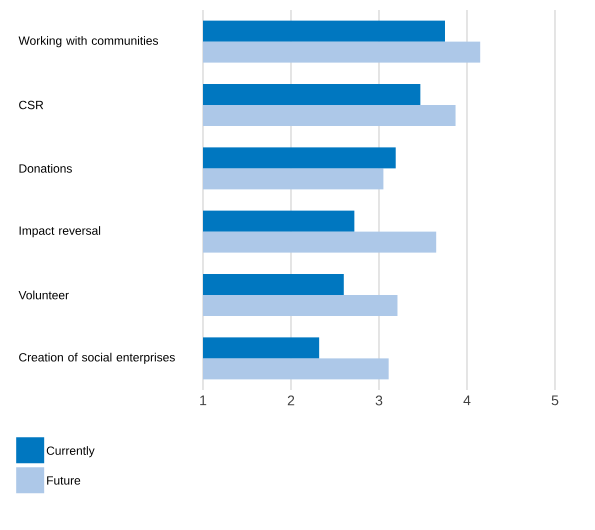 The image size is (595, 530). What do you see at coordinates (63, 480) in the screenshot?
I see `legend-label: Future` at bounding box center [63, 480].